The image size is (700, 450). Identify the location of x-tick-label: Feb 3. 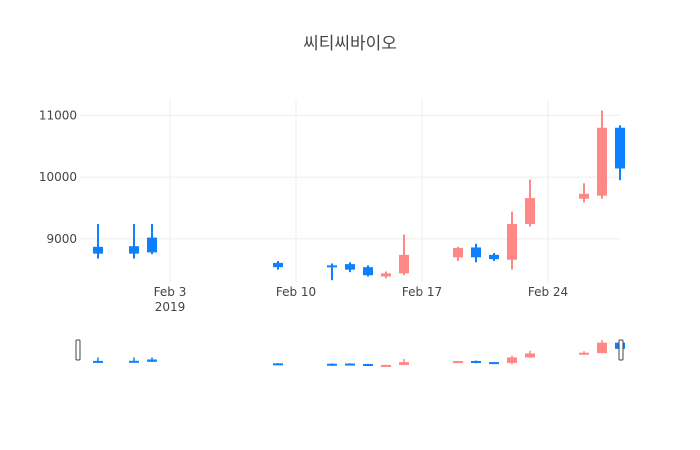
(170, 292).